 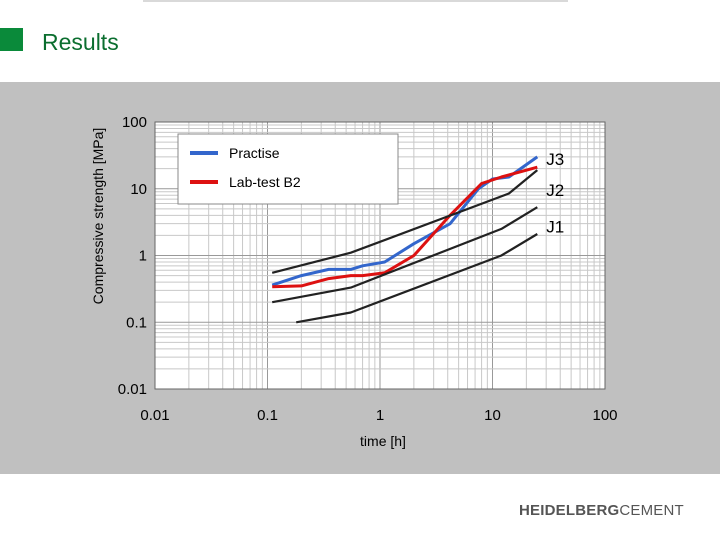 What do you see at coordinates (80, 42) in the screenshot?
I see `slide-title: Results` at bounding box center [80, 42].